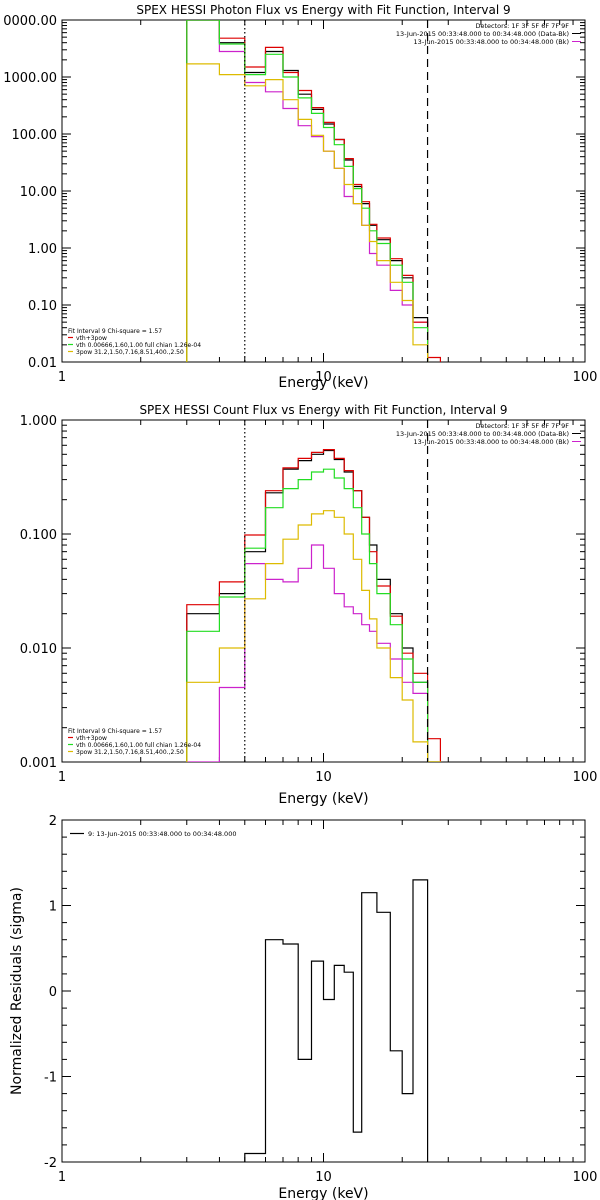 This screenshot has width=600, height=1200. What do you see at coordinates (30, 78) in the screenshot?
I see `y-tick-label: 1000.00` at bounding box center [30, 78].